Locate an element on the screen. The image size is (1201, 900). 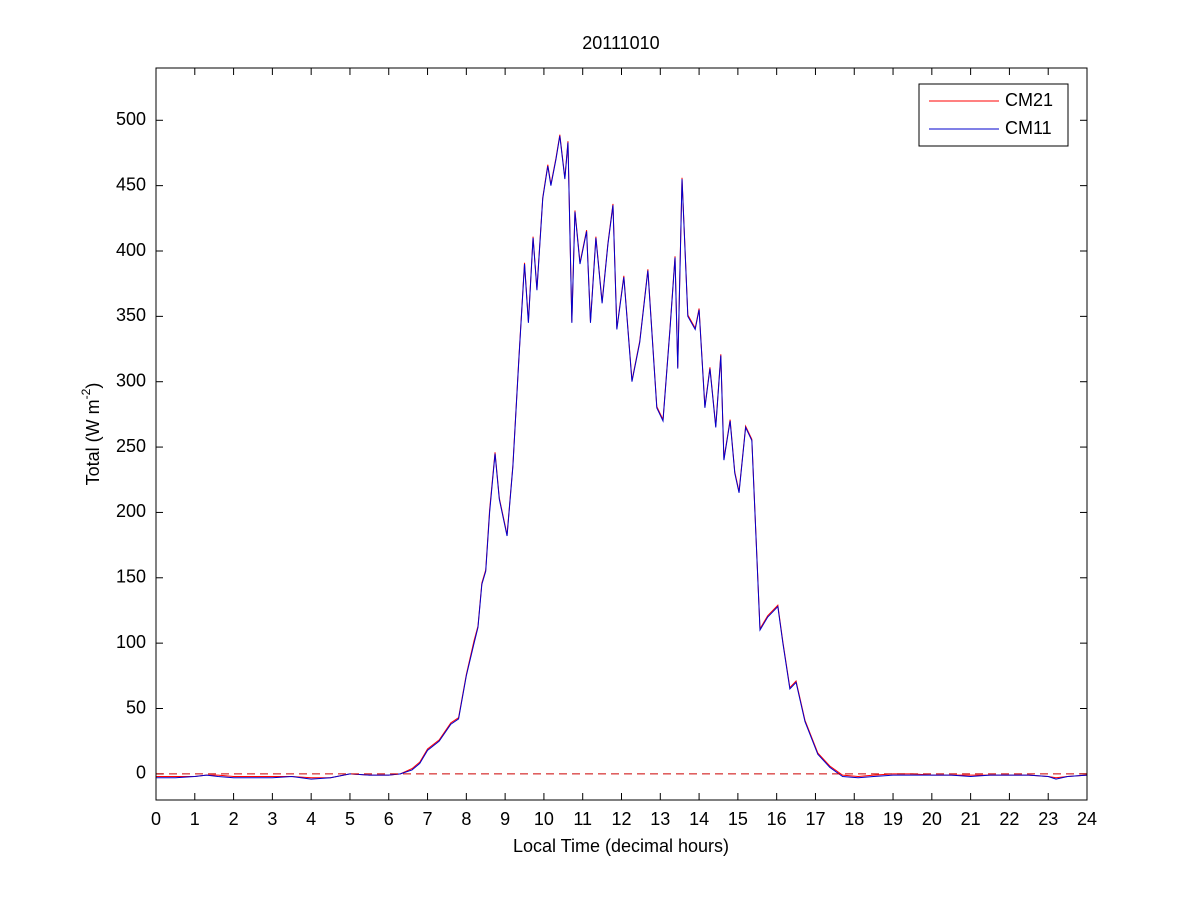
y-axis-label-main: Total (W m is located at coordinates (93, 442).